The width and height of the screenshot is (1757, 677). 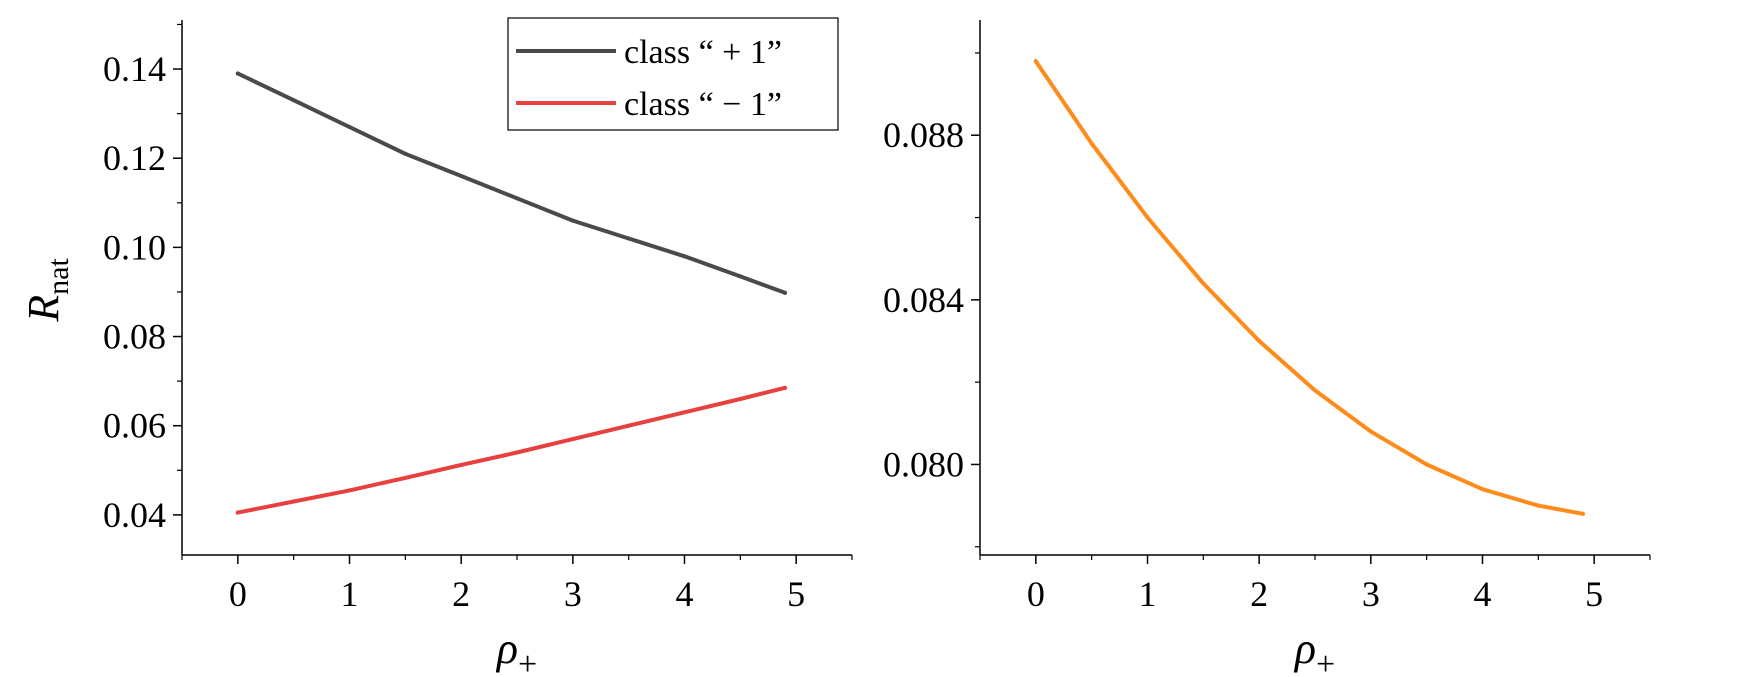 What do you see at coordinates (673, 74) in the screenshot?
I see `legend-box` at bounding box center [673, 74].